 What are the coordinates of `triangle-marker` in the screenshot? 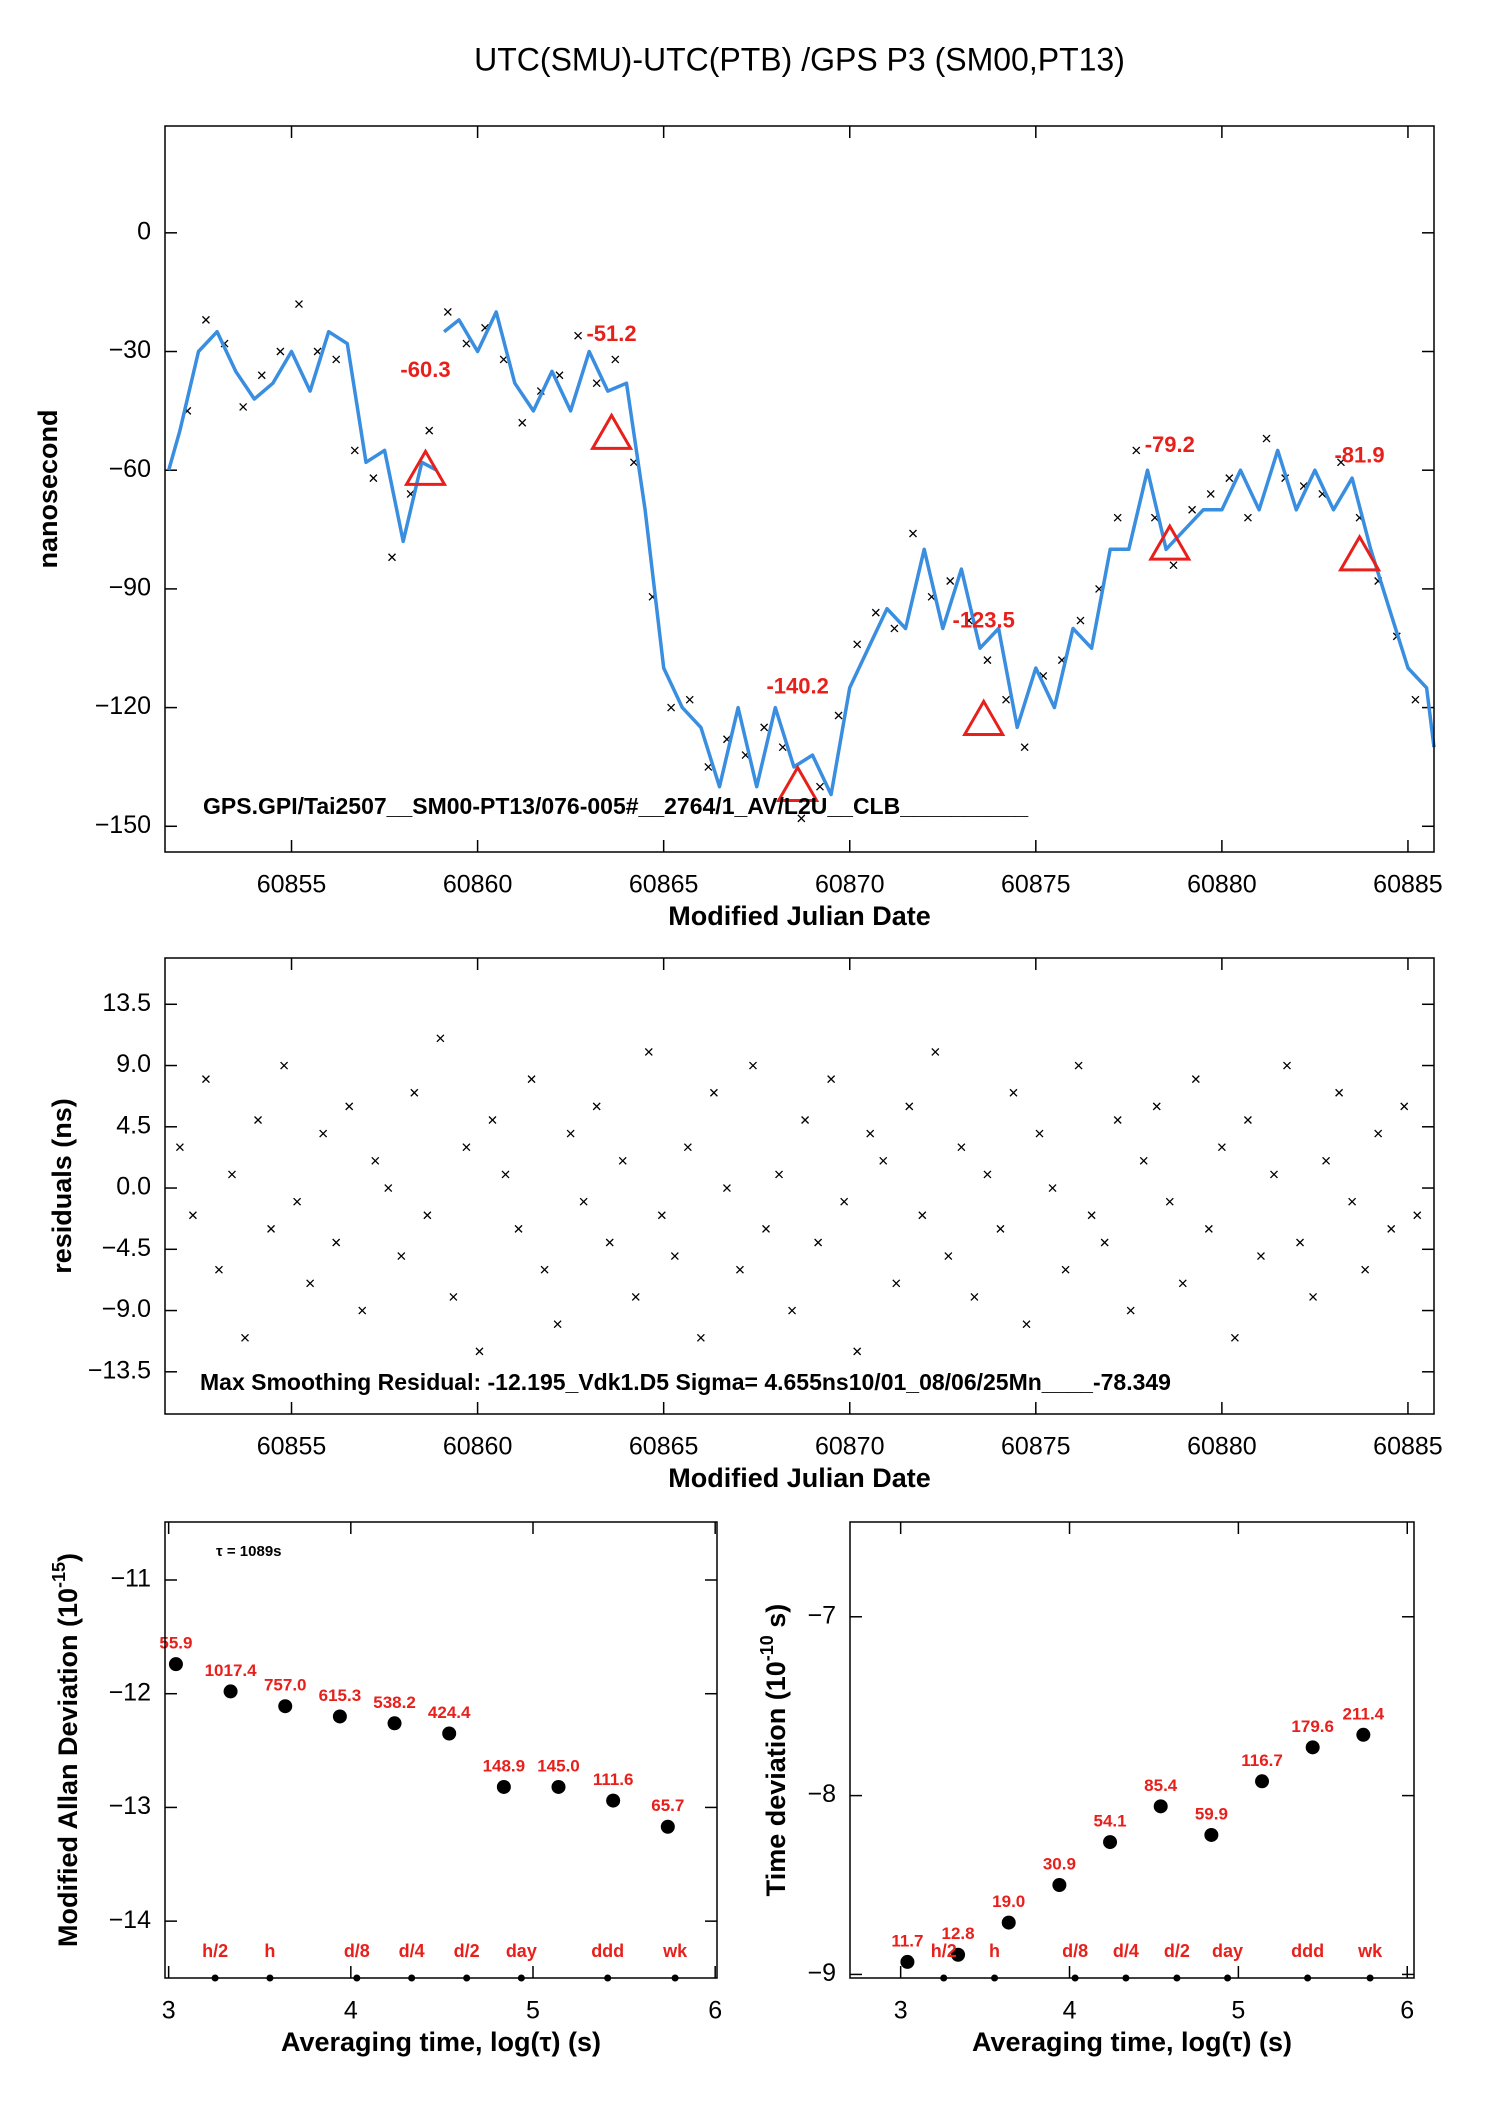 It's located at (611, 431).